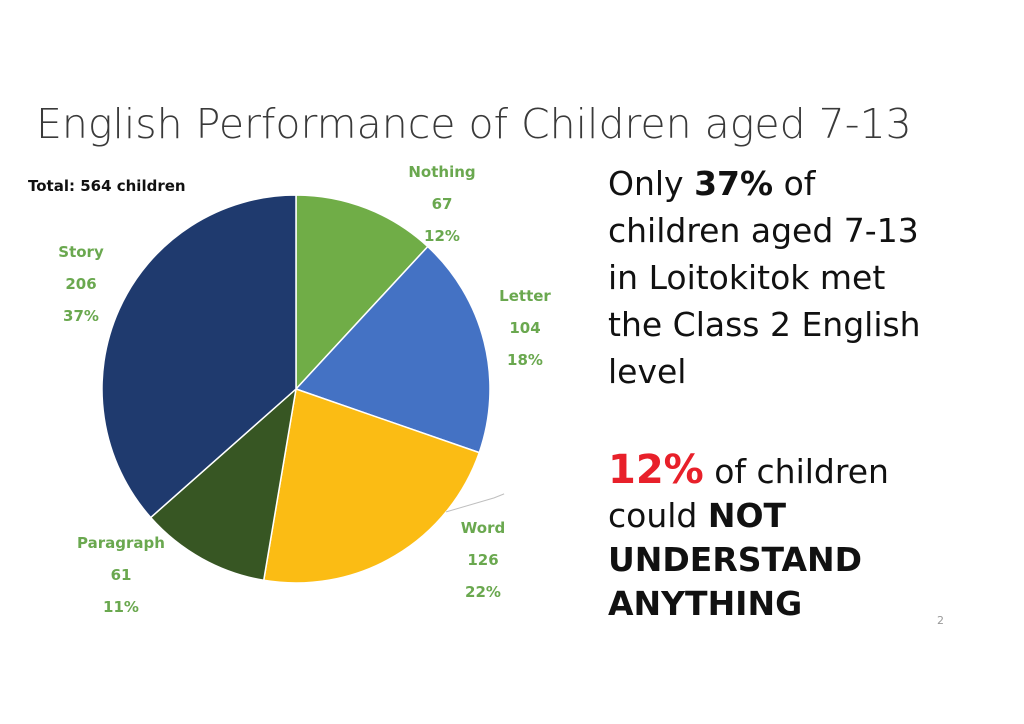 The height and width of the screenshot is (724, 1024). I want to click on pie-slice-story, so click(199, 356).